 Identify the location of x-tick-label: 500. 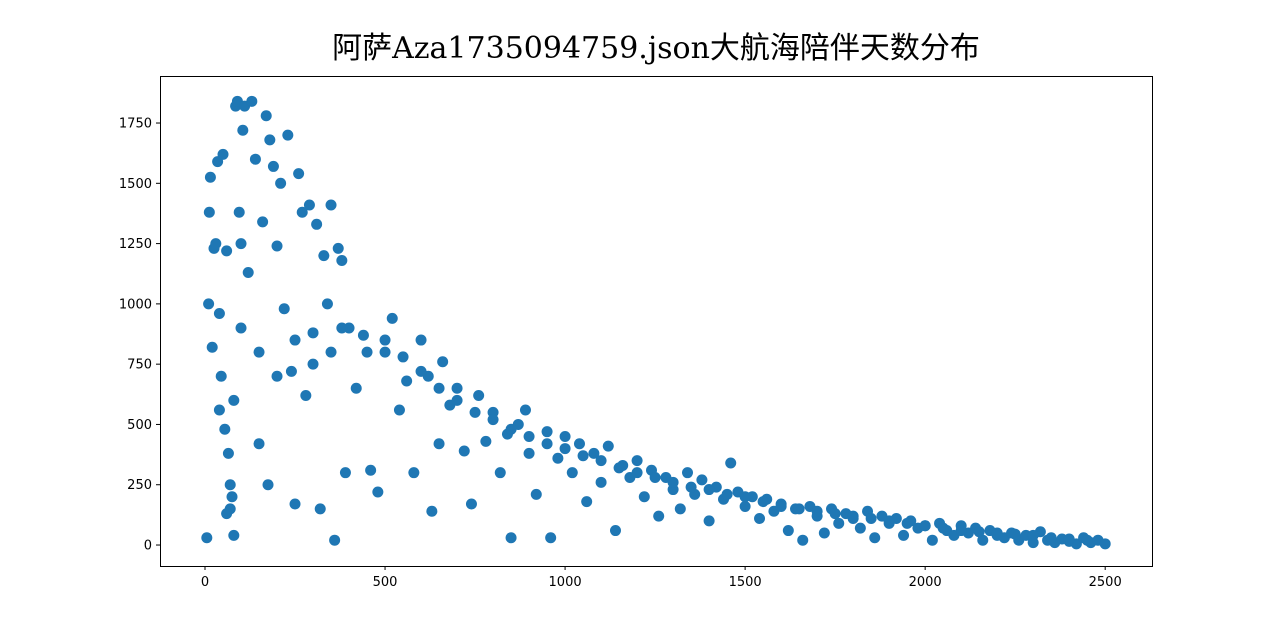
(385, 582).